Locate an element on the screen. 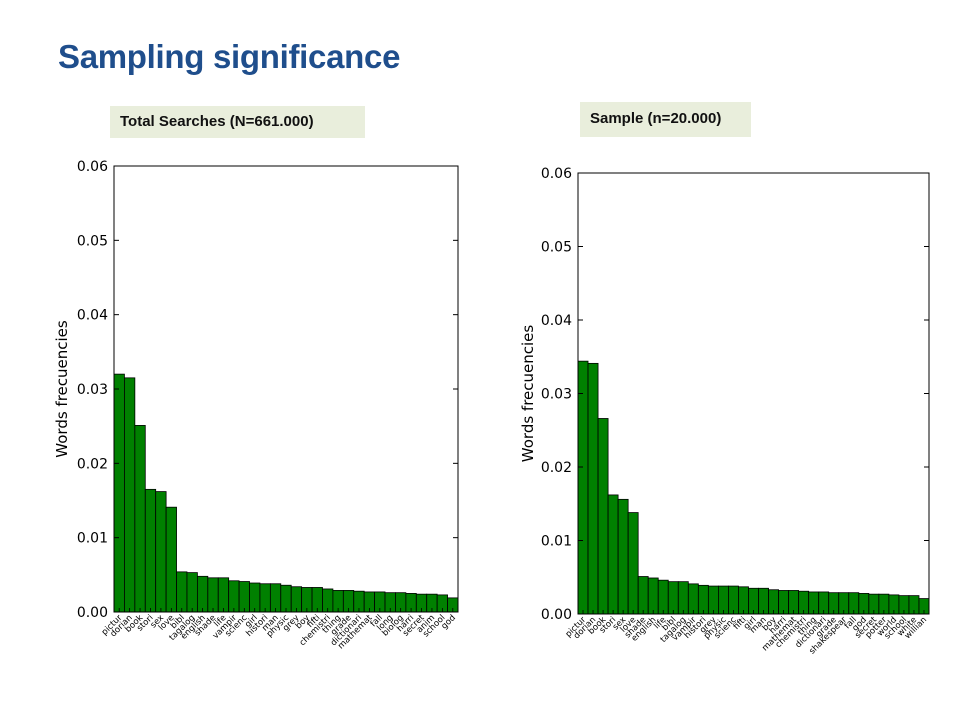 The width and height of the screenshot is (960, 720). bar-bibl is located at coordinates (673, 598).